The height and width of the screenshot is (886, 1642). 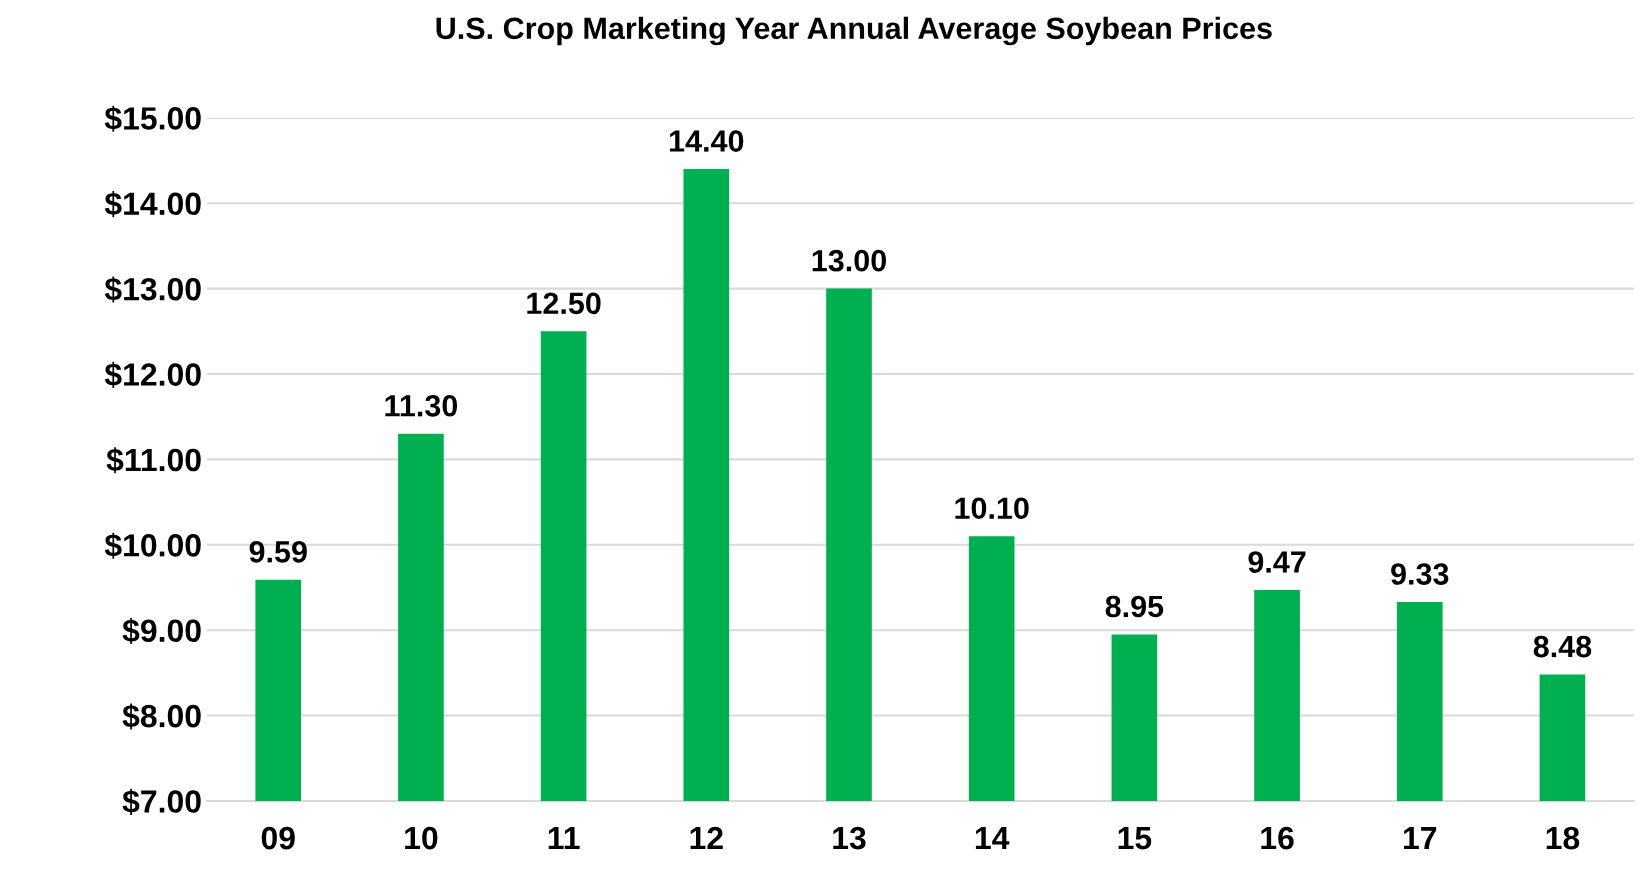 I want to click on y-tick-label: $12.00, so click(x=152, y=374).